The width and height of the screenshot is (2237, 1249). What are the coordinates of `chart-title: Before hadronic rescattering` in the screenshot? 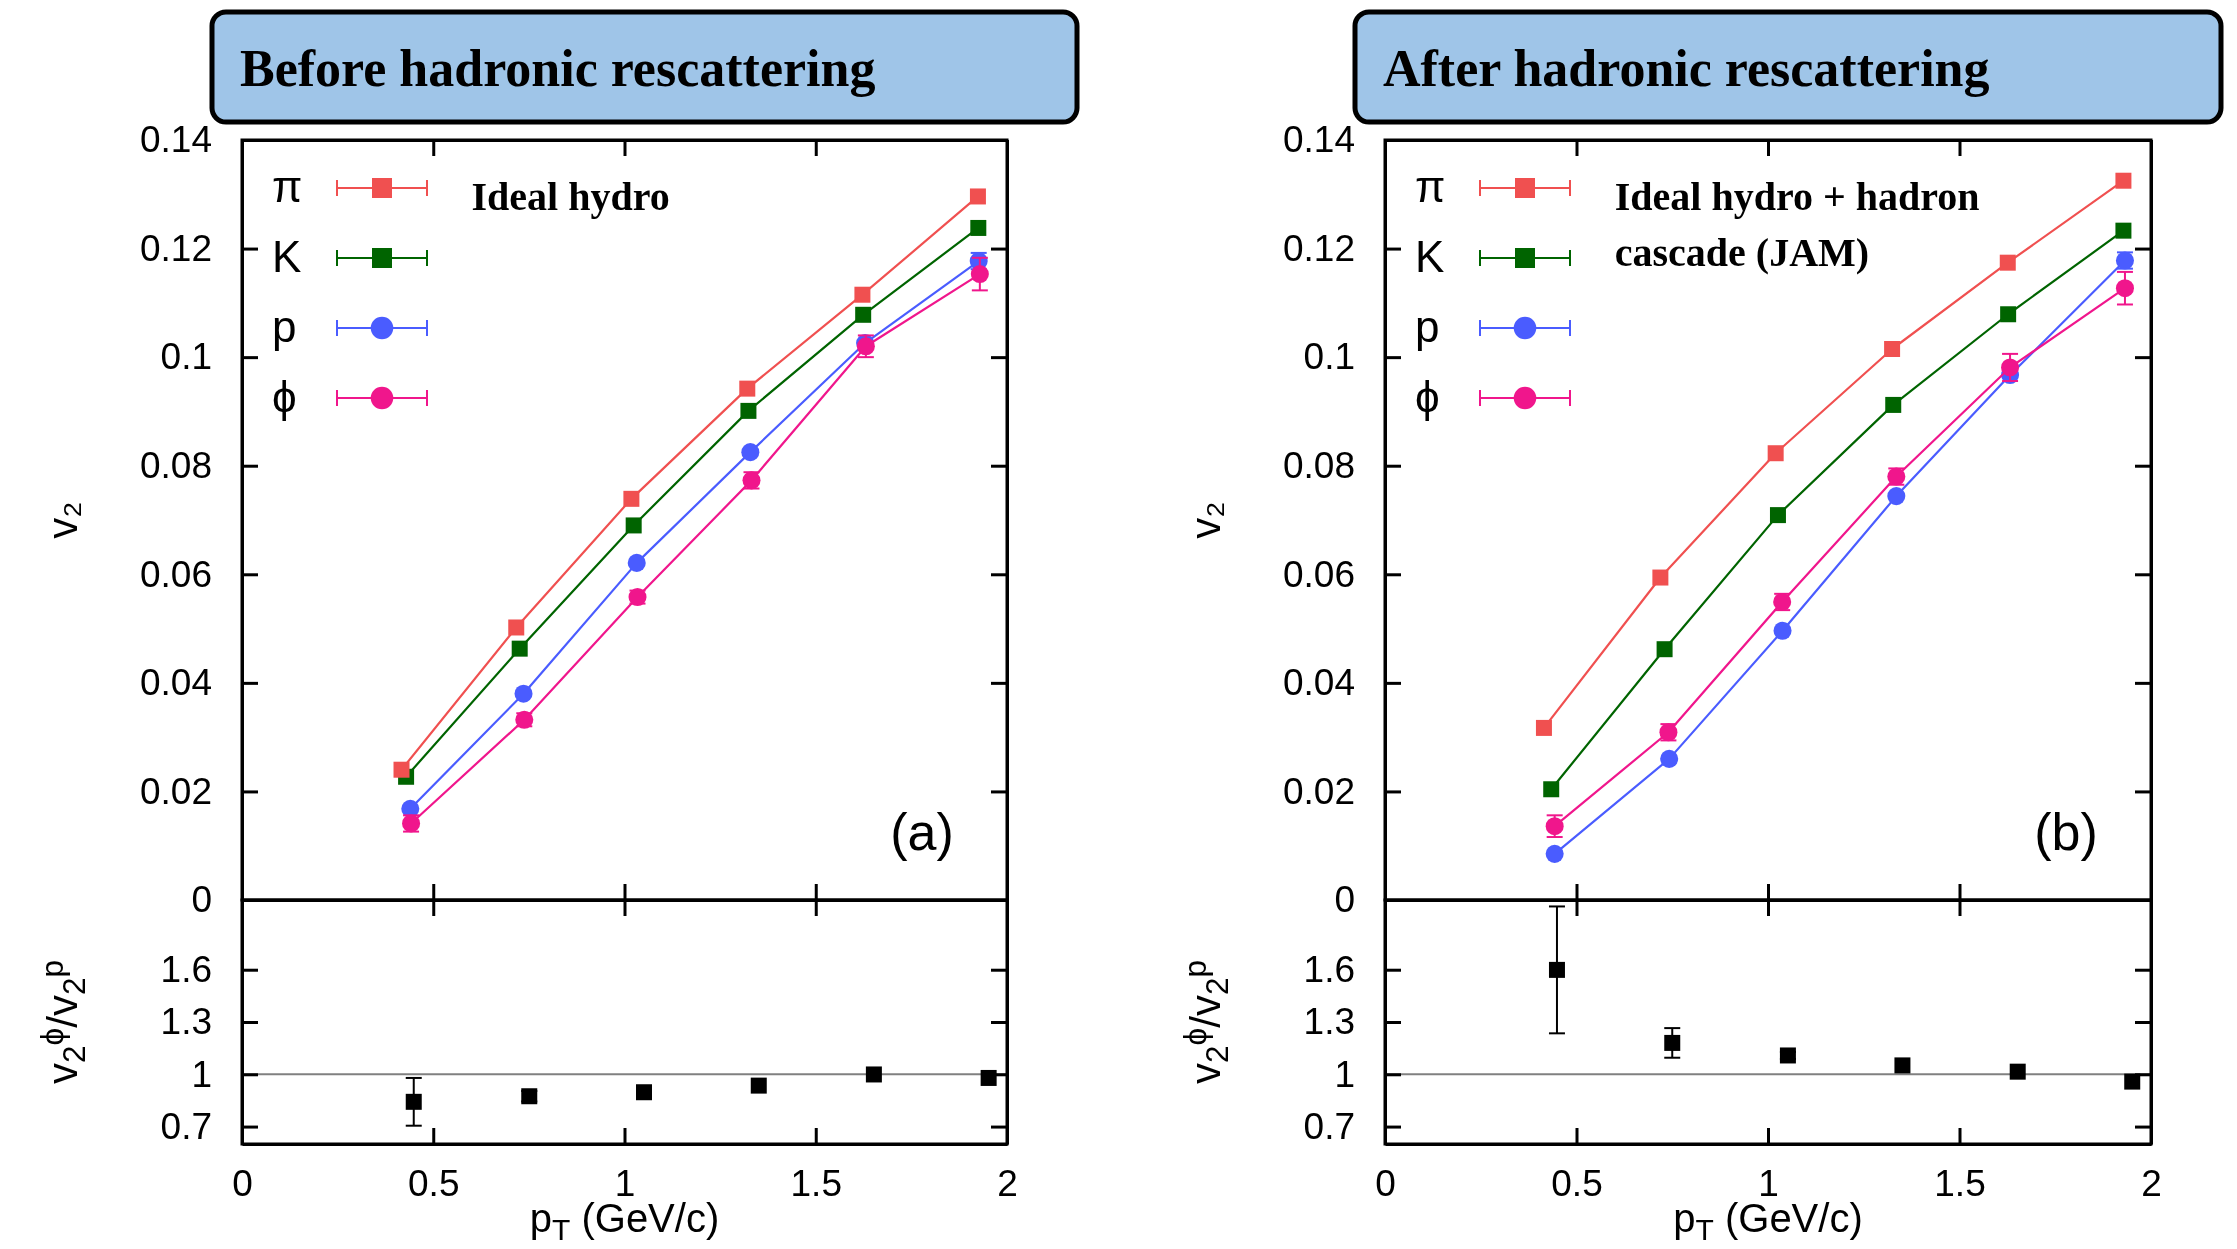 It's located at (558, 68).